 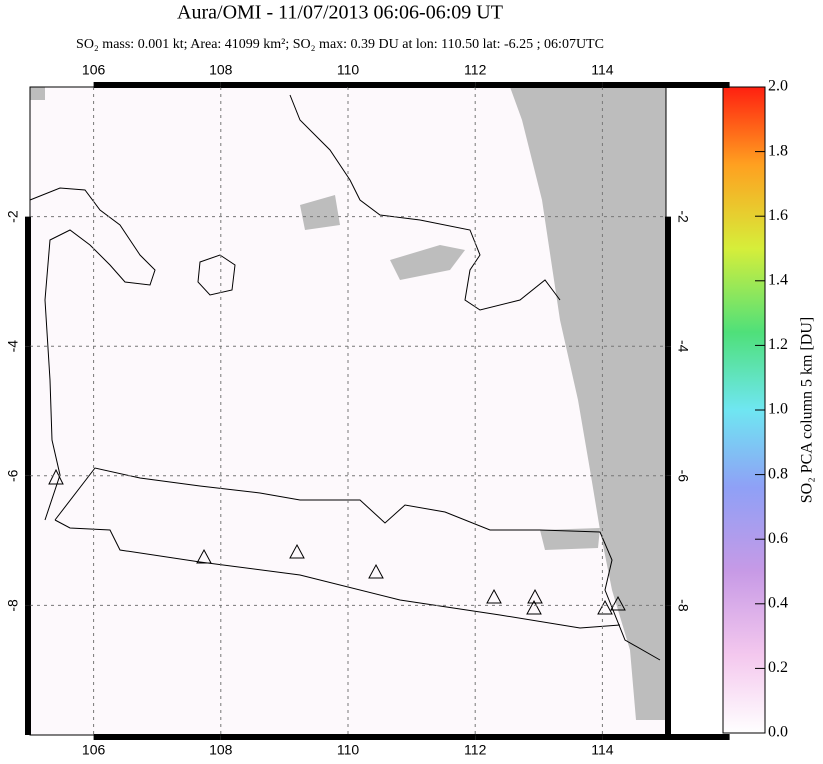 What do you see at coordinates (778, 150) in the screenshot?
I see `colorbar-tick-label: 1.8` at bounding box center [778, 150].